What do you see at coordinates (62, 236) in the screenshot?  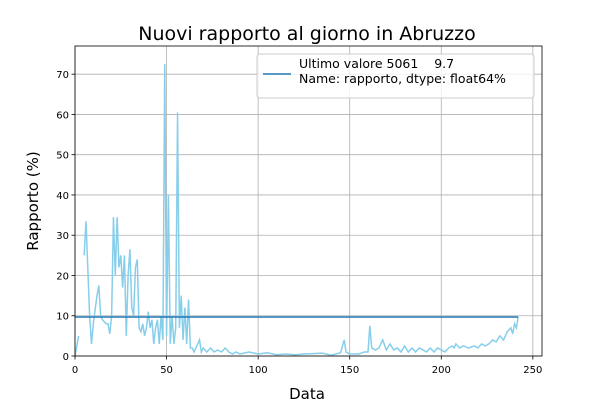 I see `y-tick-label: 30` at bounding box center [62, 236].